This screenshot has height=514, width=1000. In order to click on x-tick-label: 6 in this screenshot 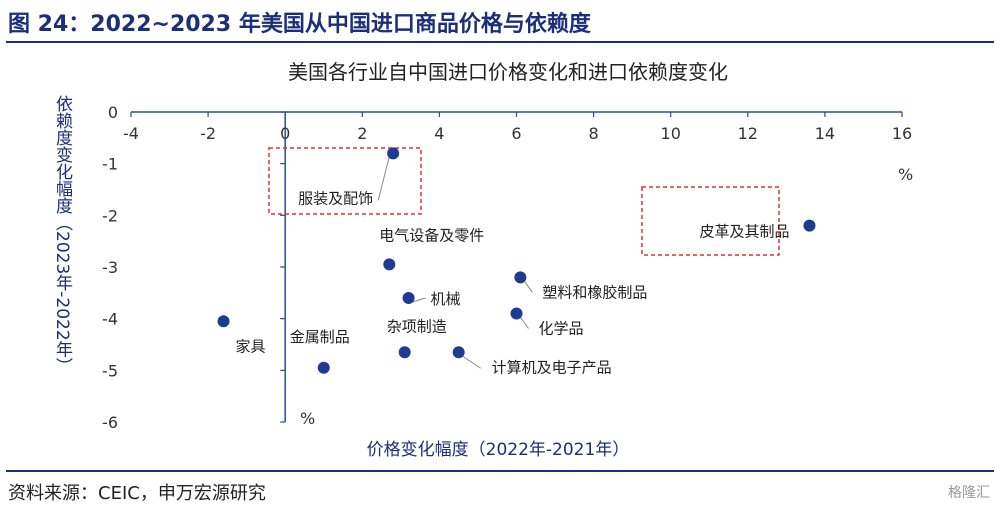, I will do `click(516, 133)`.